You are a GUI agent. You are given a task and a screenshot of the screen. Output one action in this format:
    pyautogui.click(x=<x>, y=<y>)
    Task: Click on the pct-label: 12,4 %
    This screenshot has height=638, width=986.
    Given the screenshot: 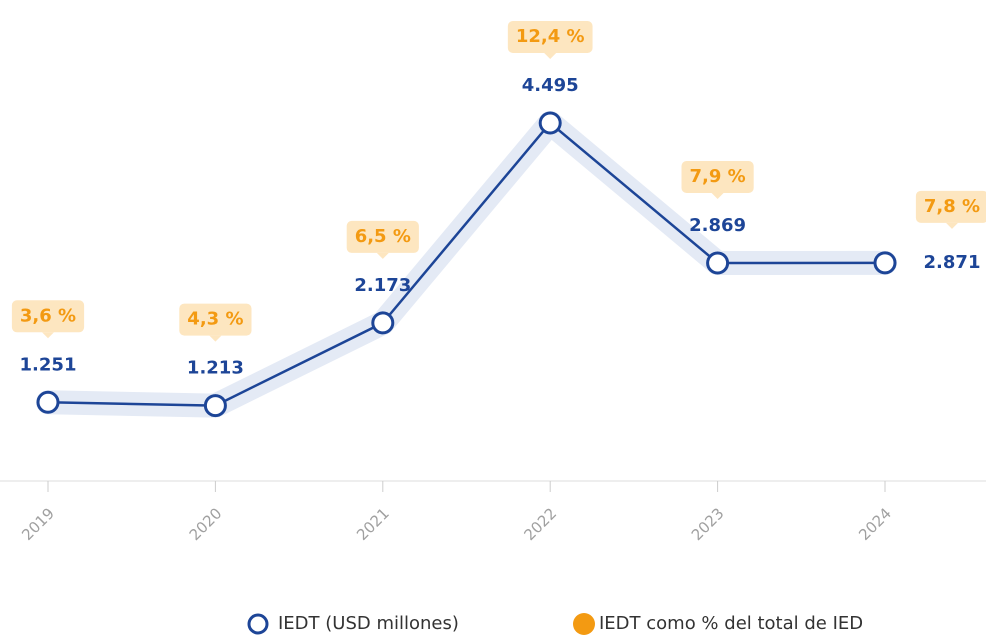 What is the action you would take?
    pyautogui.click(x=550, y=36)
    